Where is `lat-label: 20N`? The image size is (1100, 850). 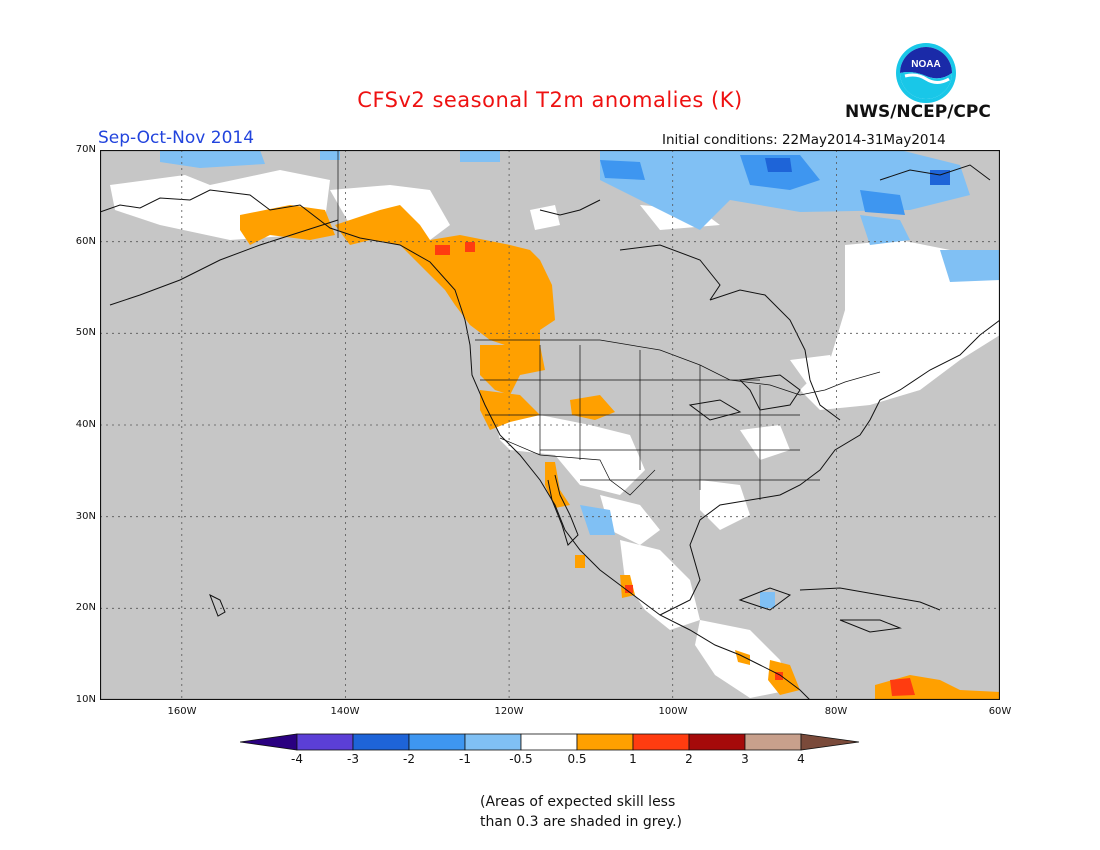 lat-label: 20N is located at coordinates (85, 607).